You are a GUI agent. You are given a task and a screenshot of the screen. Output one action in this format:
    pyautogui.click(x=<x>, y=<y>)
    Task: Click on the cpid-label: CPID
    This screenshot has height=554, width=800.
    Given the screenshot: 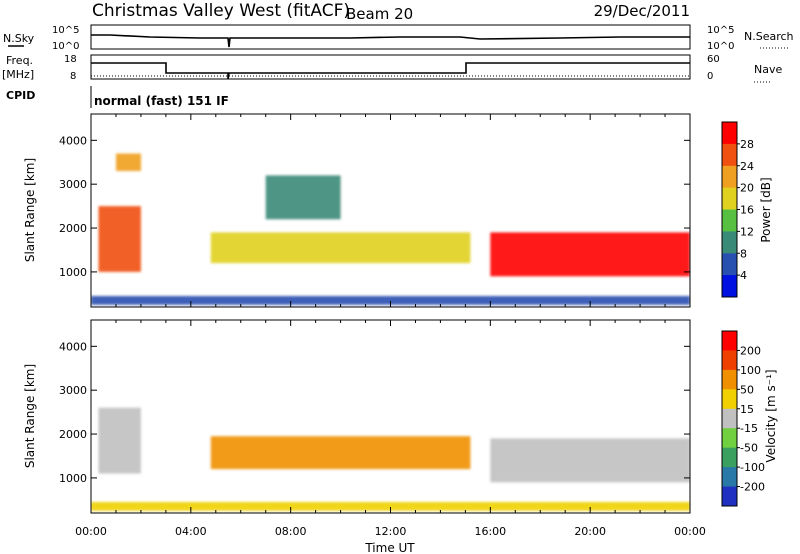 What is the action you would take?
    pyautogui.click(x=20, y=95)
    